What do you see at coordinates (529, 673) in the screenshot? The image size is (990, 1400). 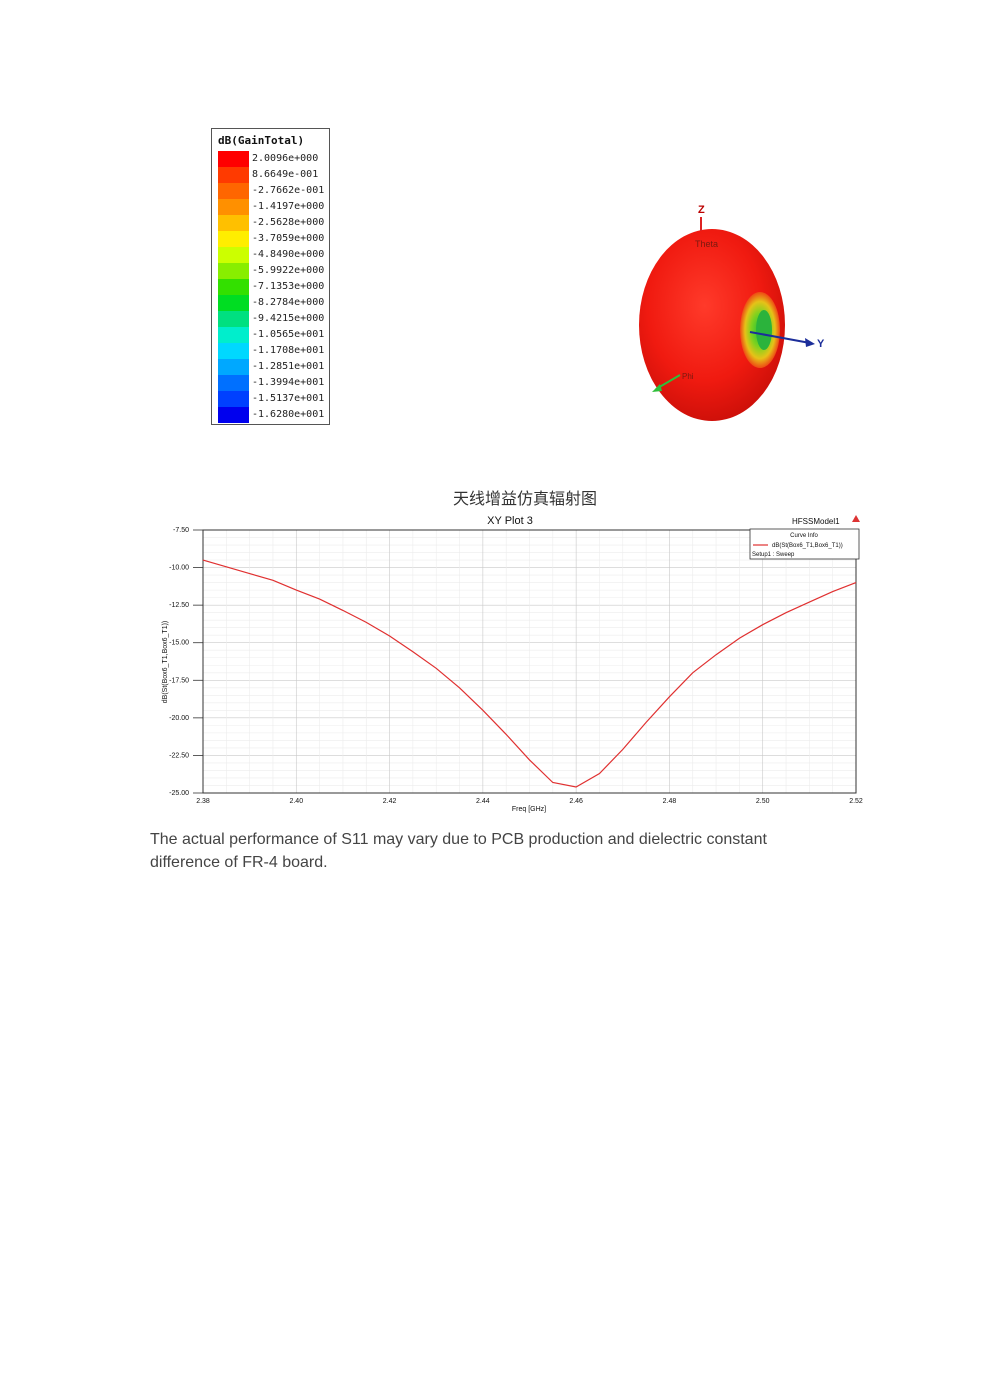 I see `series-line-s11` at bounding box center [529, 673].